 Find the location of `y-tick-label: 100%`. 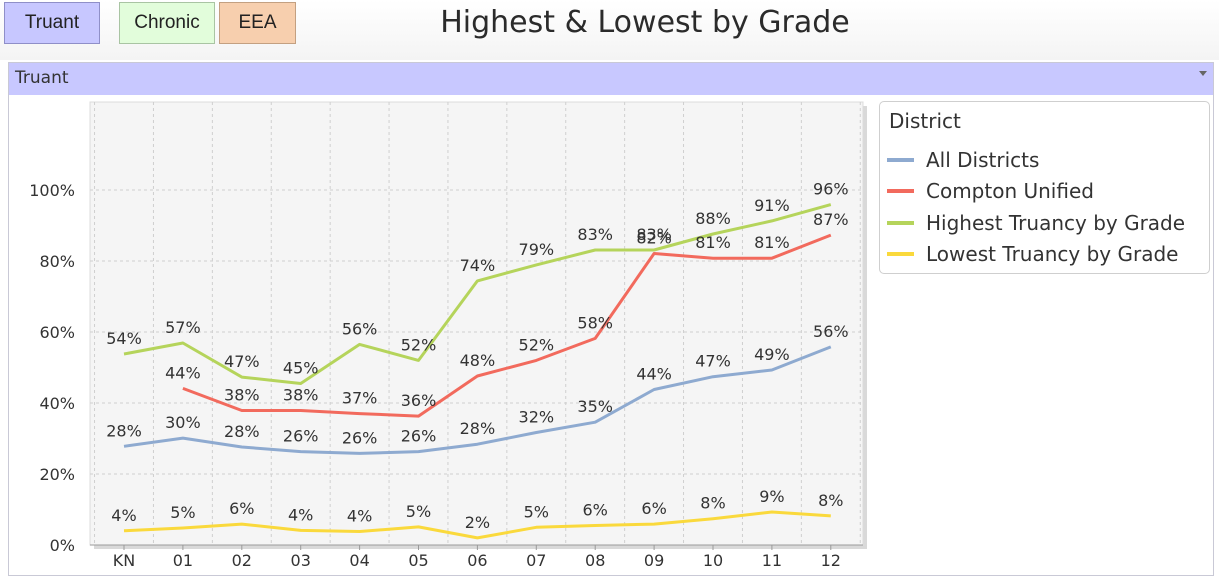

y-tick-label: 100% is located at coordinates (52, 190).